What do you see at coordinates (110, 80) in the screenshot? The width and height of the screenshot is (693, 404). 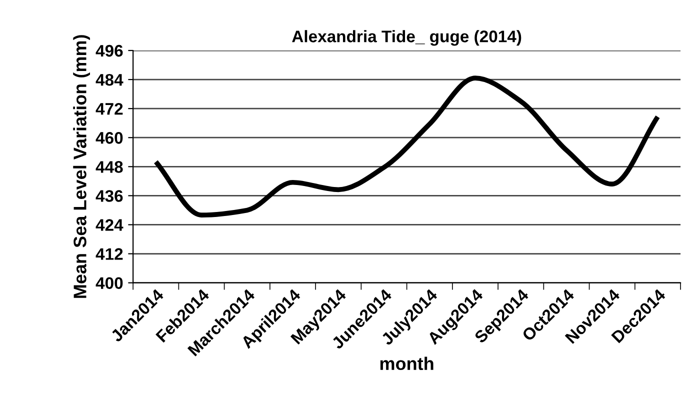 I see `y-tick-label: 484` at bounding box center [110, 80].